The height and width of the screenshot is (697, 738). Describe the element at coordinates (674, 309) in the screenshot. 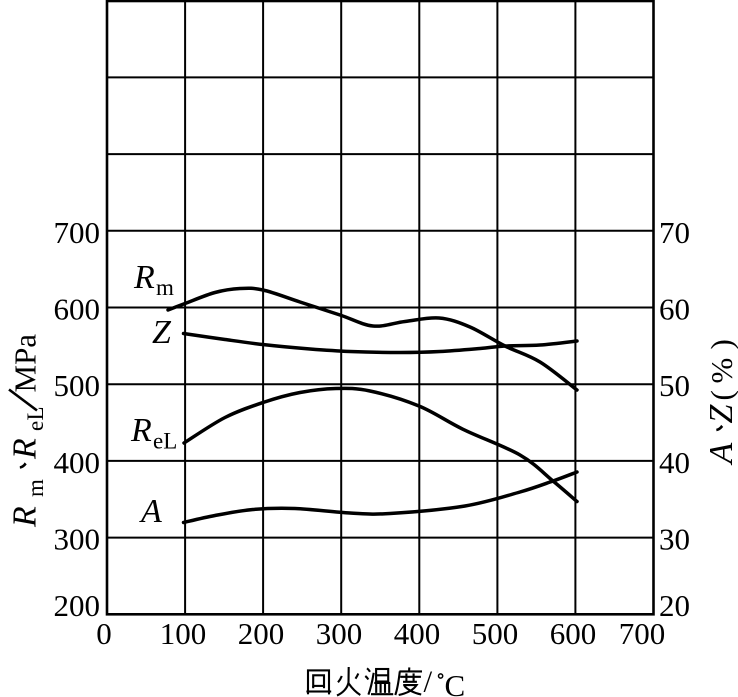

I see `svg-text: 60` at that location.